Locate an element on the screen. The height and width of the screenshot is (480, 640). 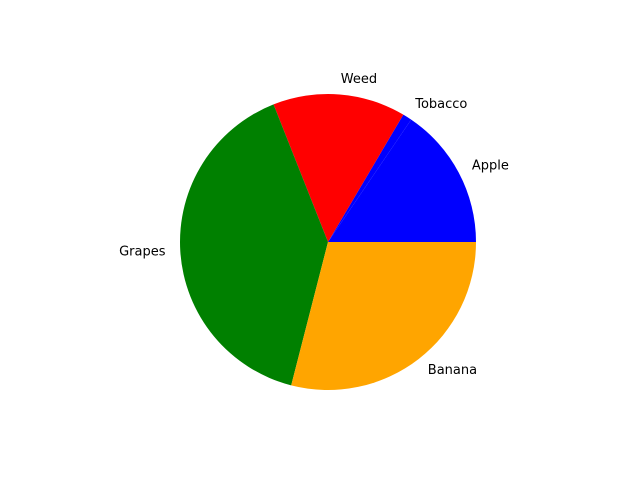
pie-label-grapes: Grapes is located at coordinates (142, 252).